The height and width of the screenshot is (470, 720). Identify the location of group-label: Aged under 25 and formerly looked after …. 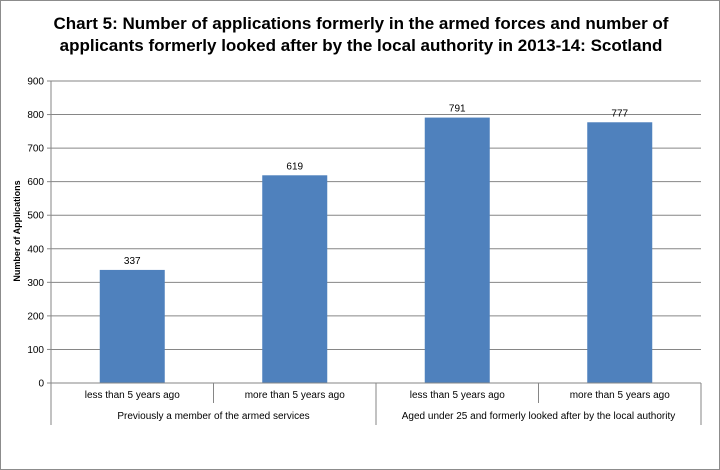
(539, 416).